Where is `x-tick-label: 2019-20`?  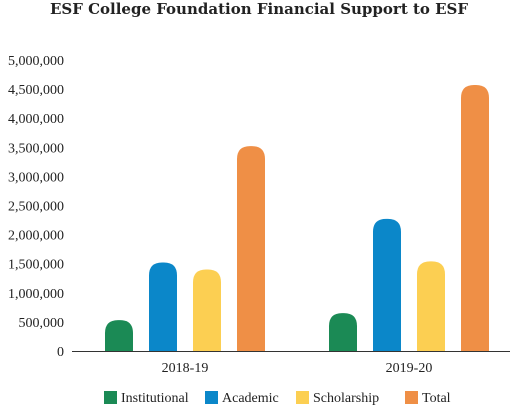 x-tick-label: 2019-20 is located at coordinates (409, 368).